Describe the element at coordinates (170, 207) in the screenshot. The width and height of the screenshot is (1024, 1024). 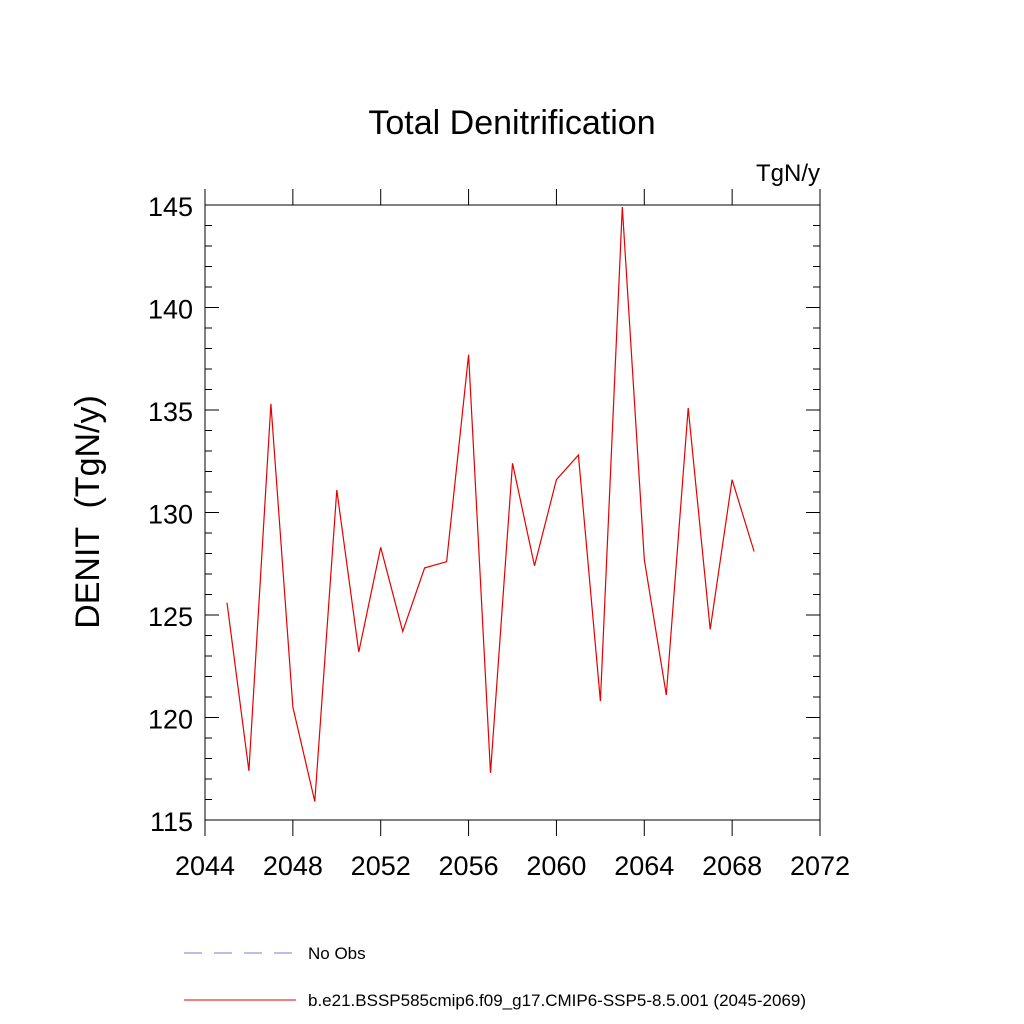
I see `y-tick-label: 145` at that location.